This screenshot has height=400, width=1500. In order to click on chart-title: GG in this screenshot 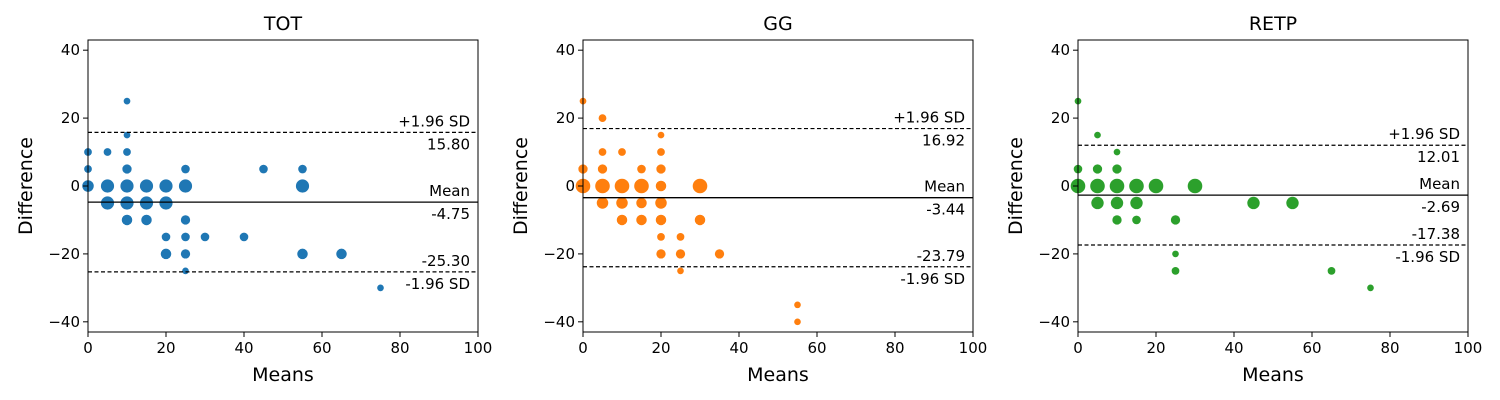, I will do `click(777, 24)`.